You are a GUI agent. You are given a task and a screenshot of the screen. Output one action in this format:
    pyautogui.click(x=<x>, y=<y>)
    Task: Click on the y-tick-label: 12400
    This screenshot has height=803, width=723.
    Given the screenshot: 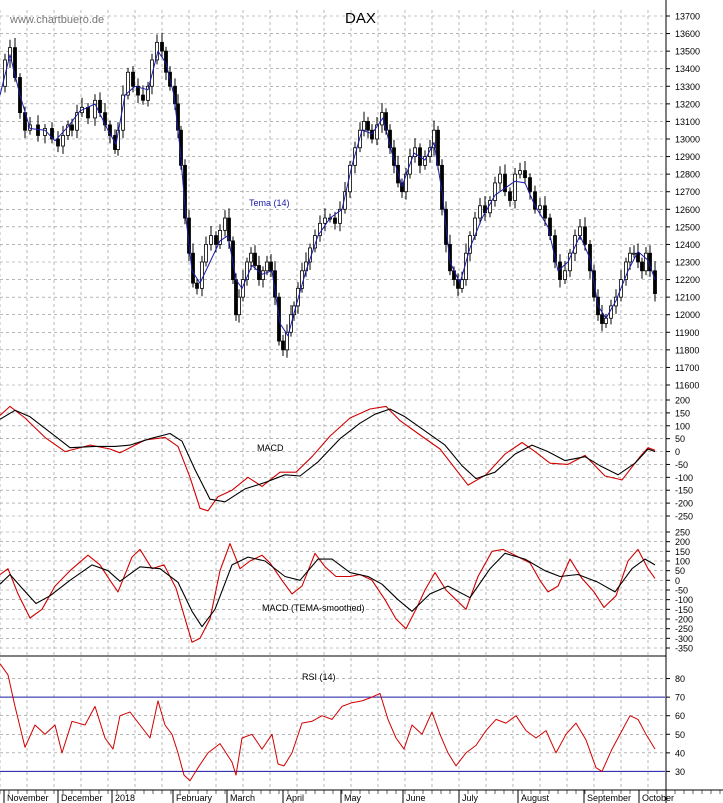 What is the action you would take?
    pyautogui.click(x=687, y=245)
    